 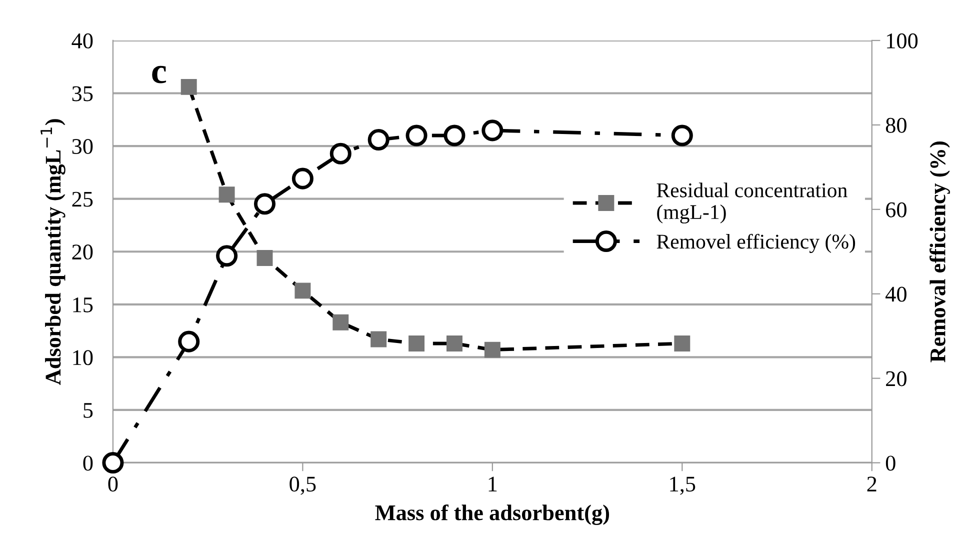 What do you see at coordinates (752, 203) in the screenshot?
I see `legend-label: Residual concentration (mgL-1)` at bounding box center [752, 203].